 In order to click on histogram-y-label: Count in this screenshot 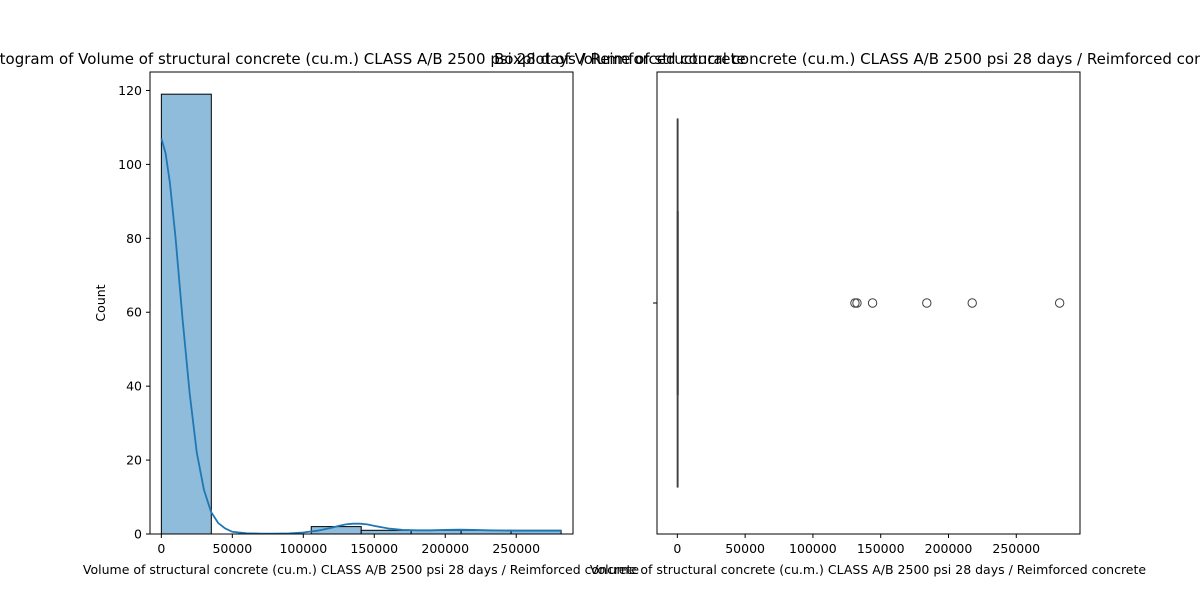, I will do `click(100, 302)`.